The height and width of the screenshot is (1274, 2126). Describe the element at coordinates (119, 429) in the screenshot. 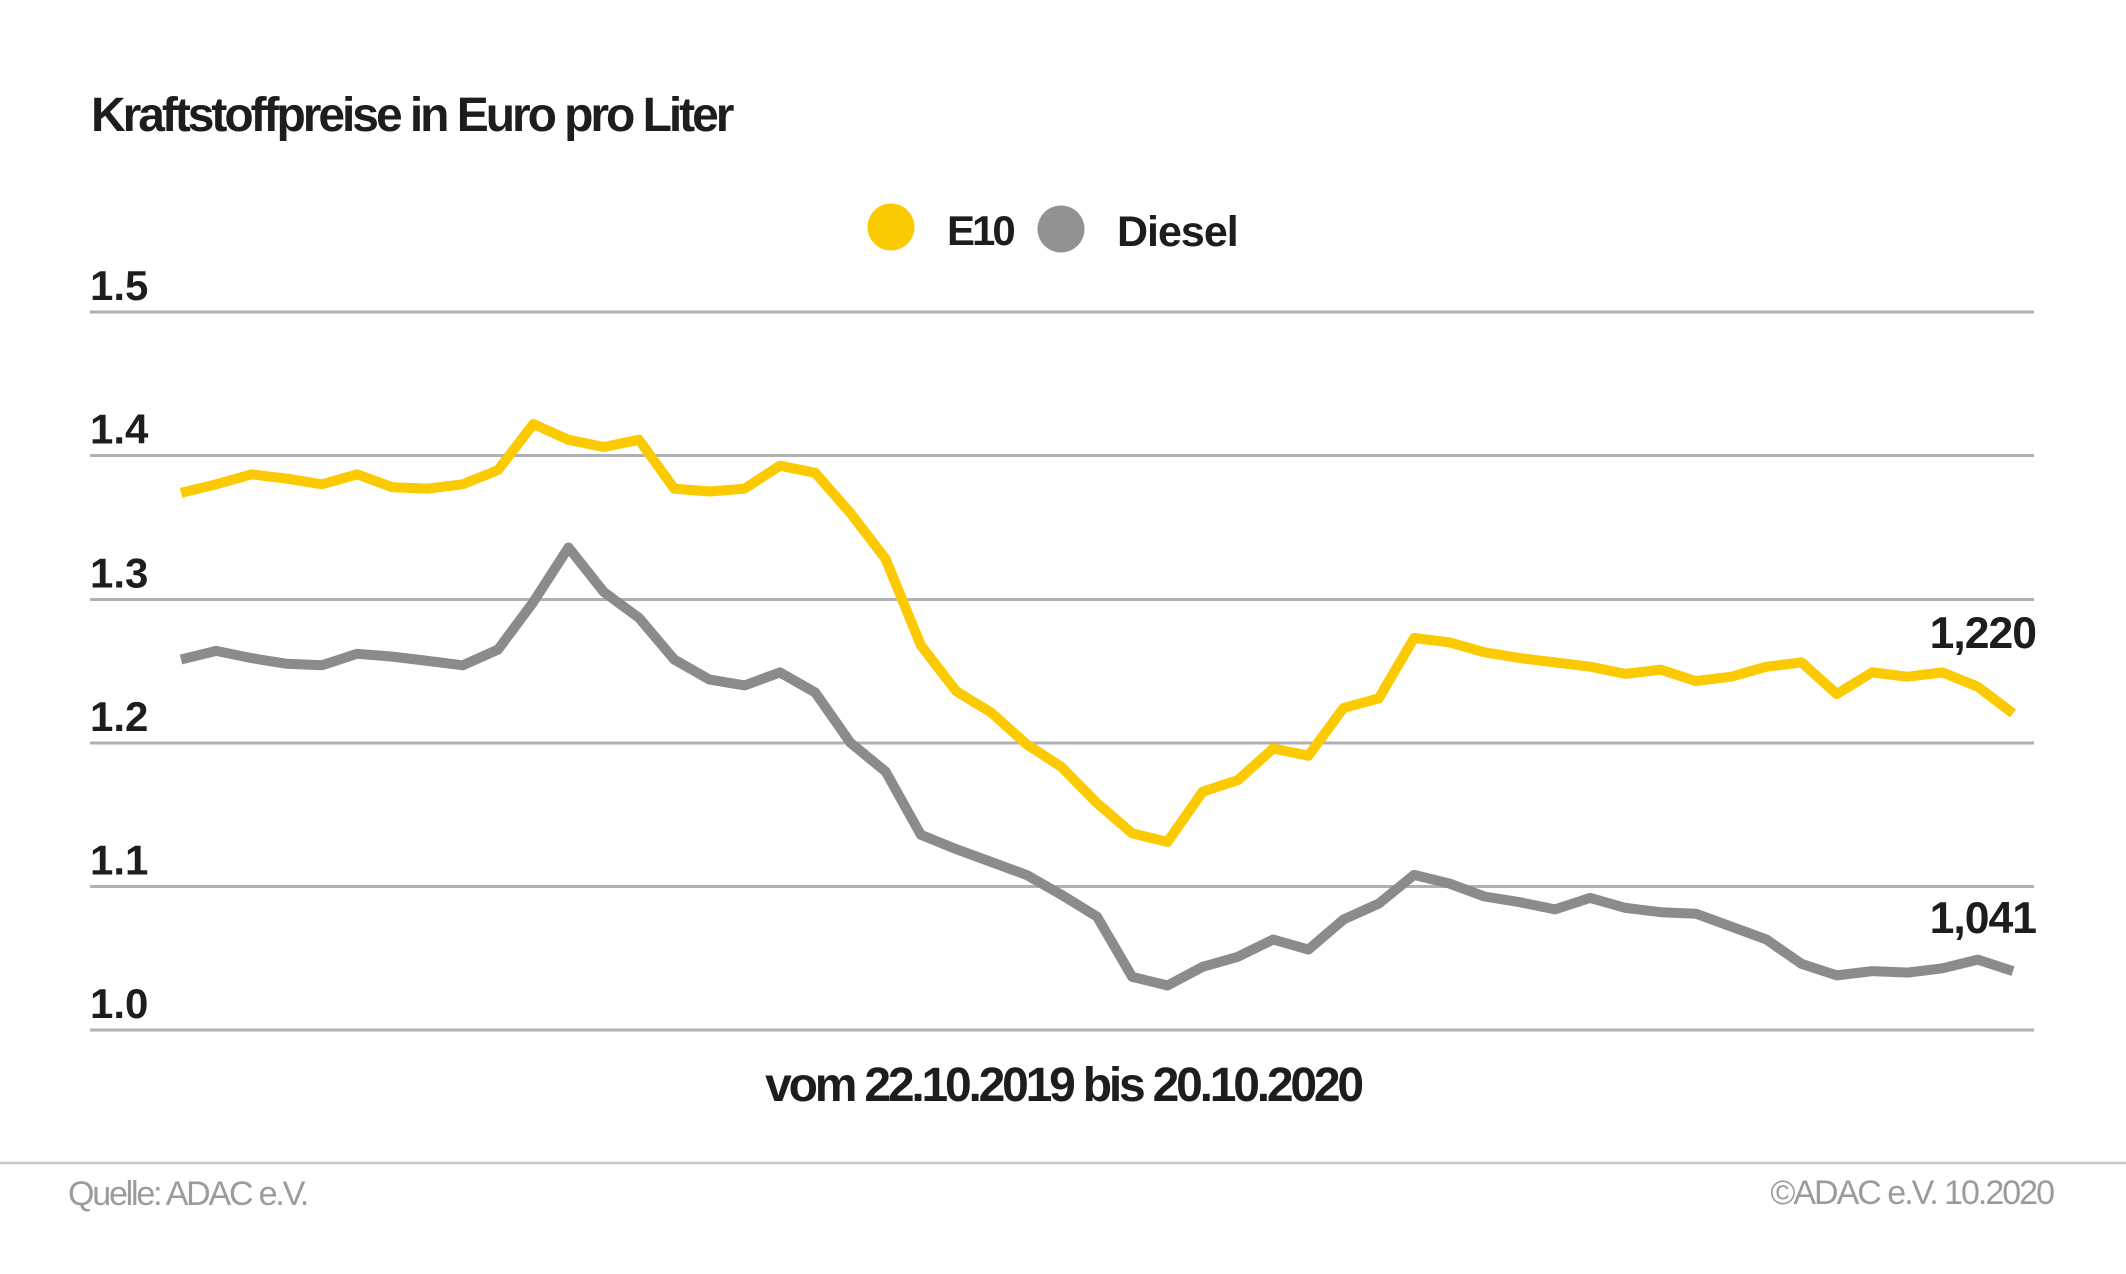

I see `svg-text: 1.4` at that location.